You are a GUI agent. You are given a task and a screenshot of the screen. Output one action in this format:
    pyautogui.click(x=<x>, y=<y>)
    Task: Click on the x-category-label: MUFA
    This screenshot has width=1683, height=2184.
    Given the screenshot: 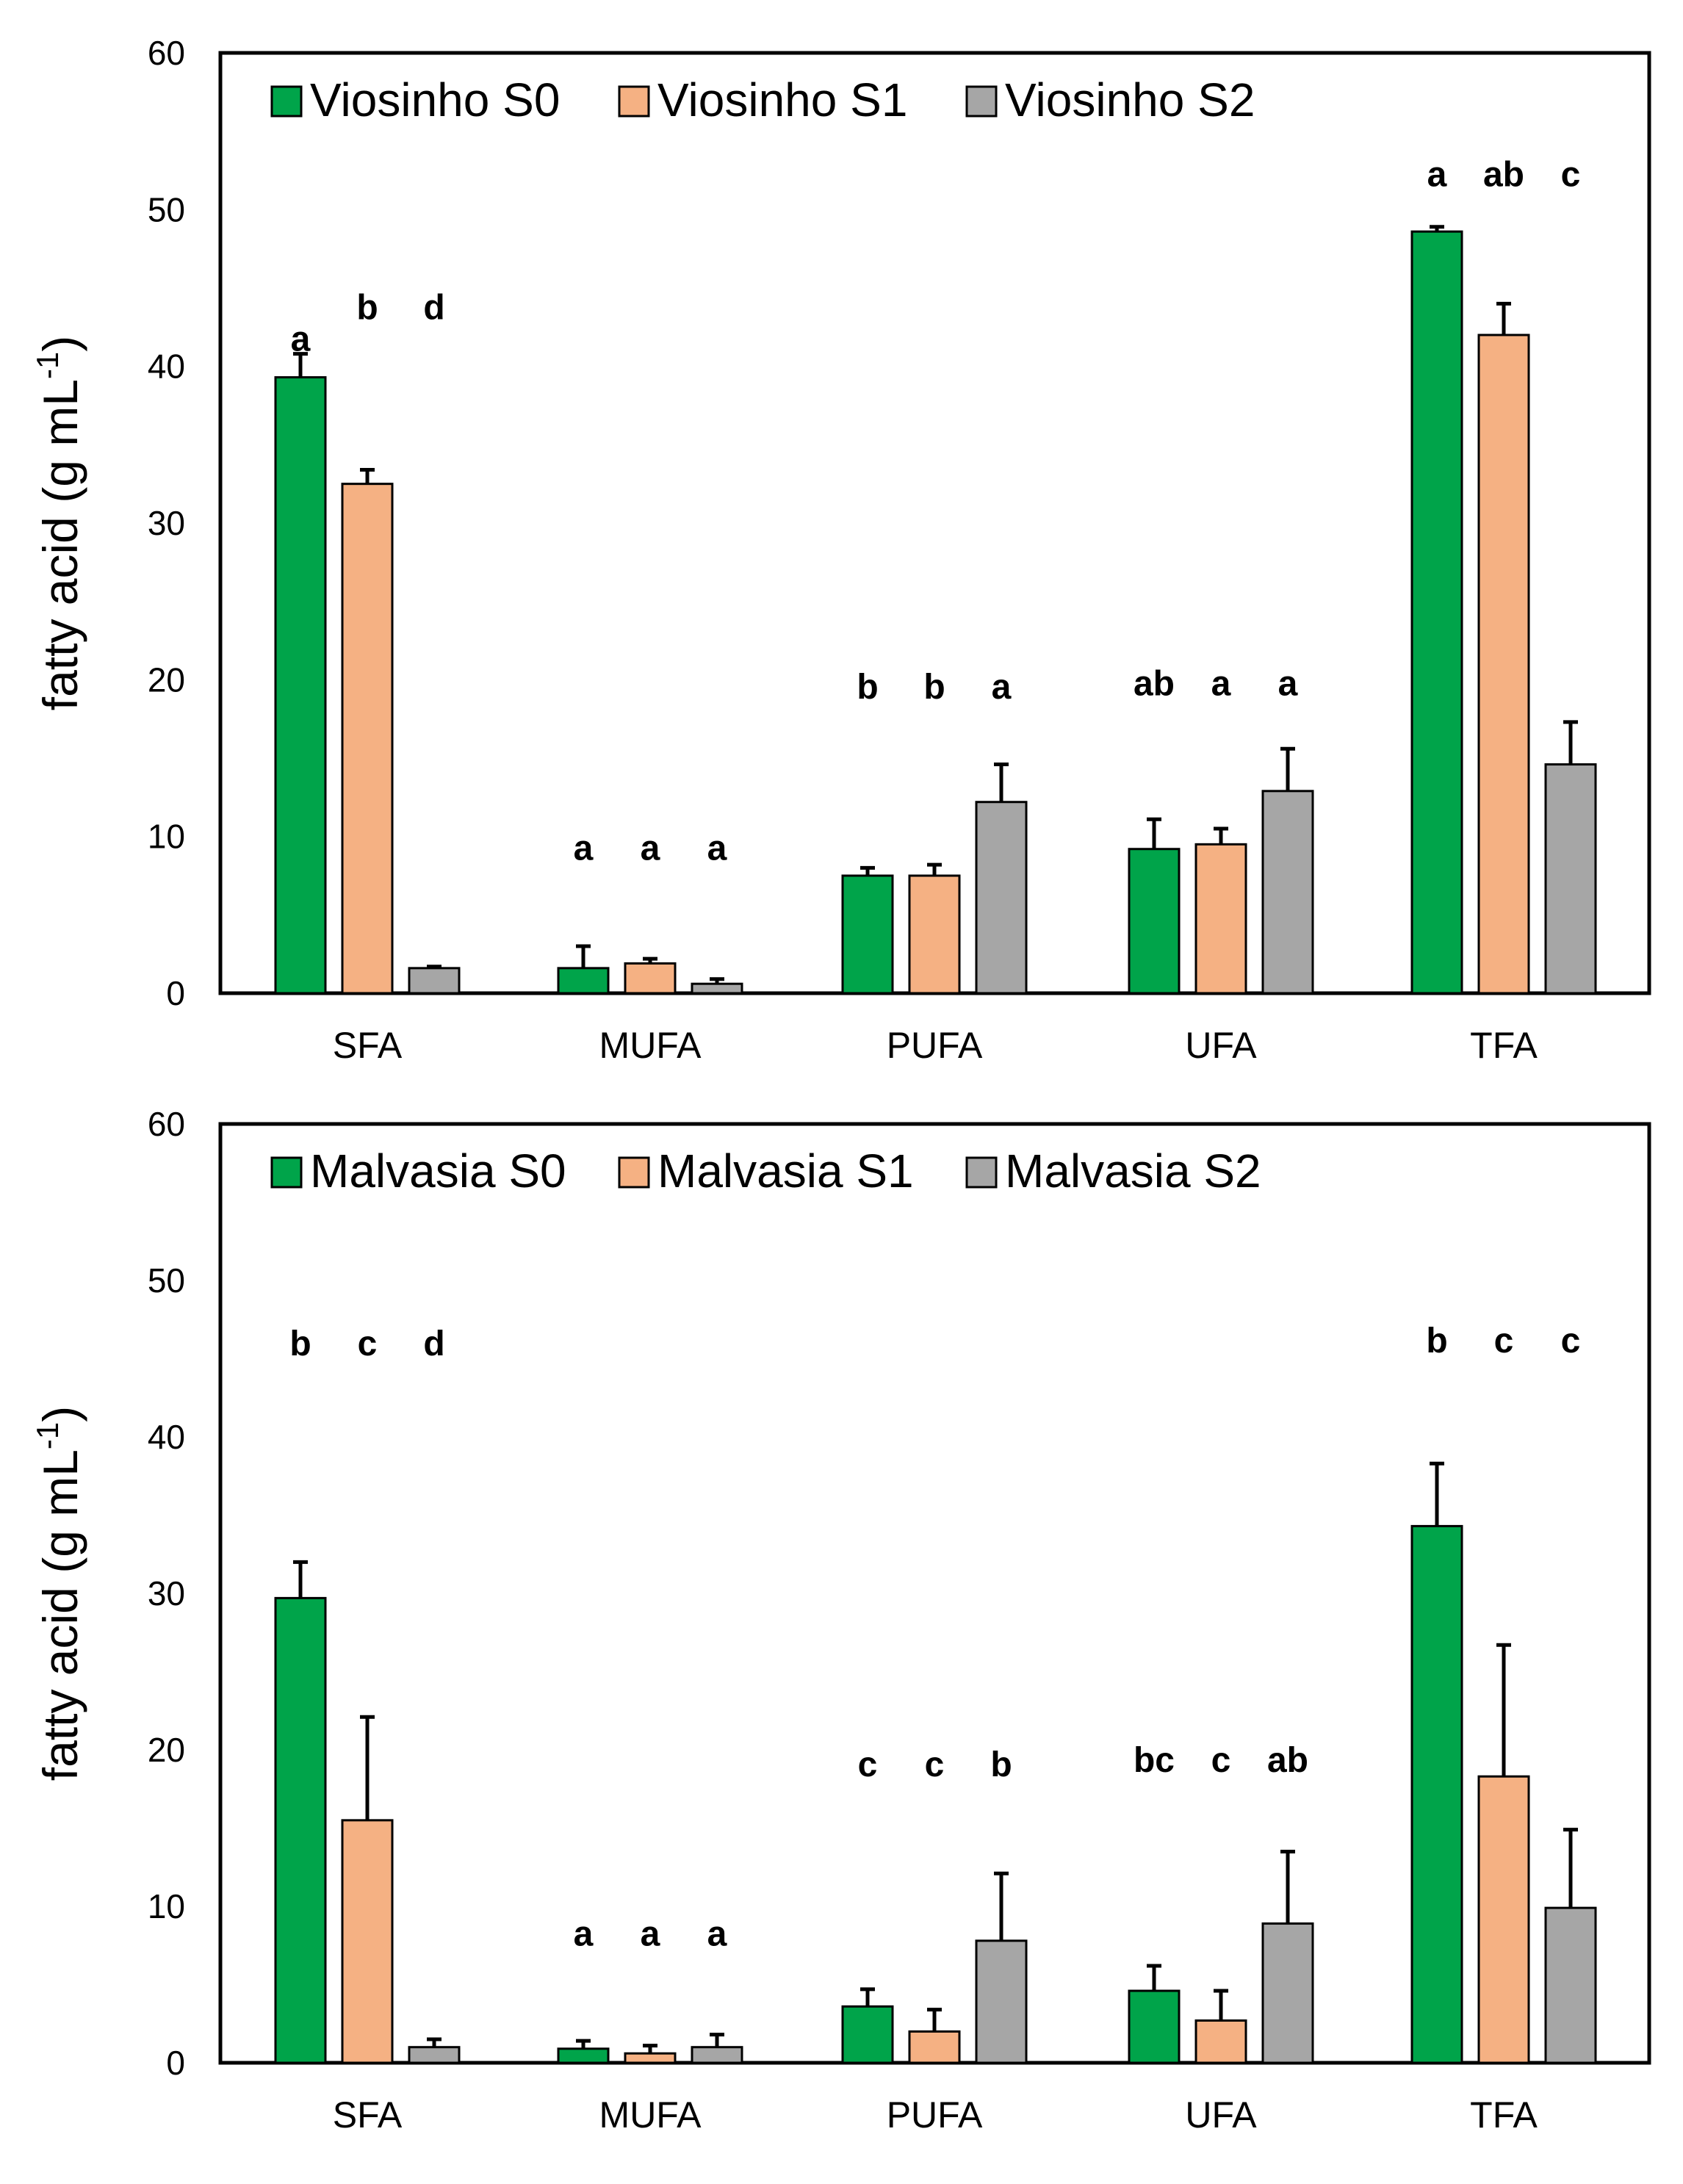 What is the action you would take?
    pyautogui.click(x=650, y=2115)
    